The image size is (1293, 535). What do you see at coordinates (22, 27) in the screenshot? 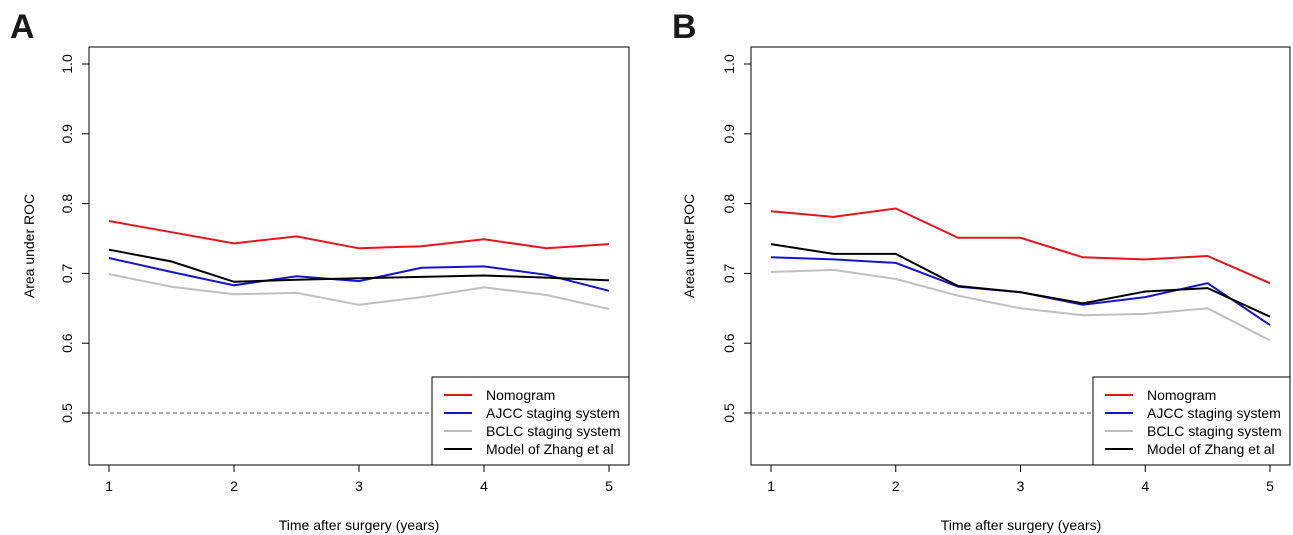
I see `panel-label: A` at bounding box center [22, 27].